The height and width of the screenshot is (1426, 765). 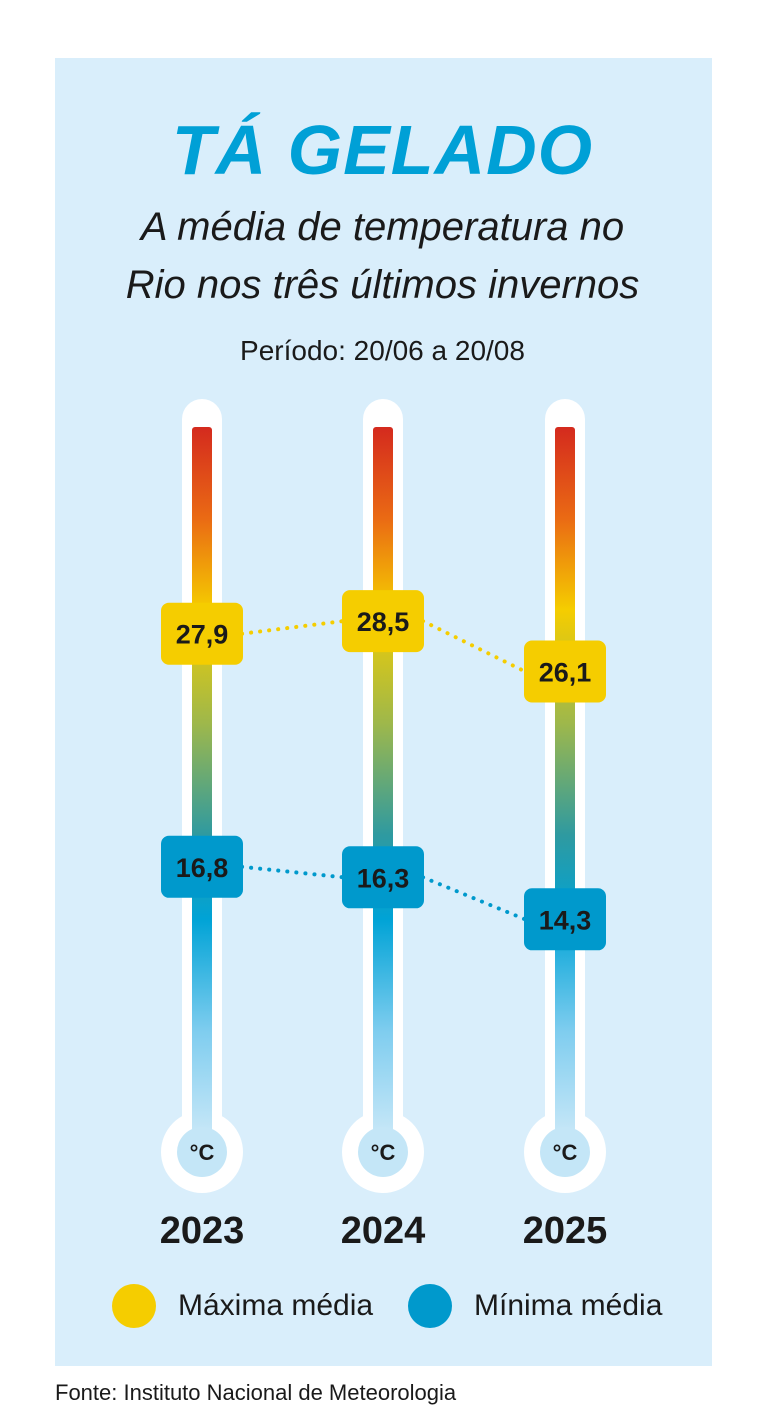 I want to click on value-box-max-2023, so click(x=202, y=633).